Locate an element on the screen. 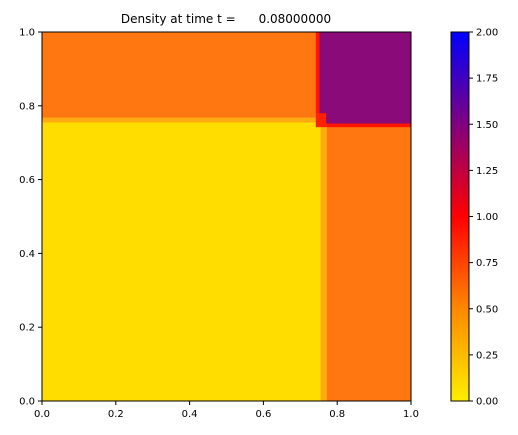 The image size is (518, 435). chart-title: Density at time t = 0.08000000 is located at coordinates (226, 19).